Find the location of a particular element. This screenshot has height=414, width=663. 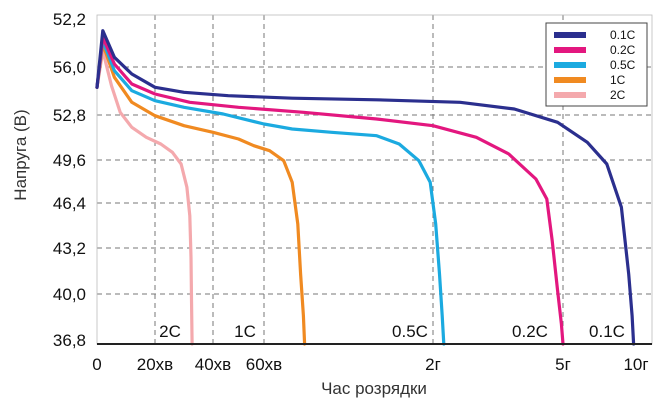

x-tick-label: 2г is located at coordinates (433, 364).